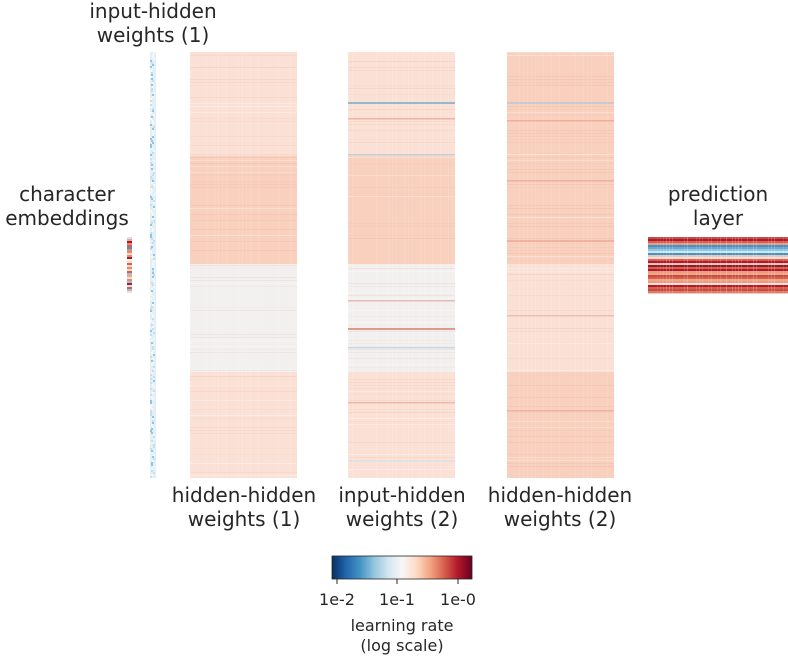 This screenshot has height=656, width=788. I want to click on heatmap-accent-row, so click(401, 103).